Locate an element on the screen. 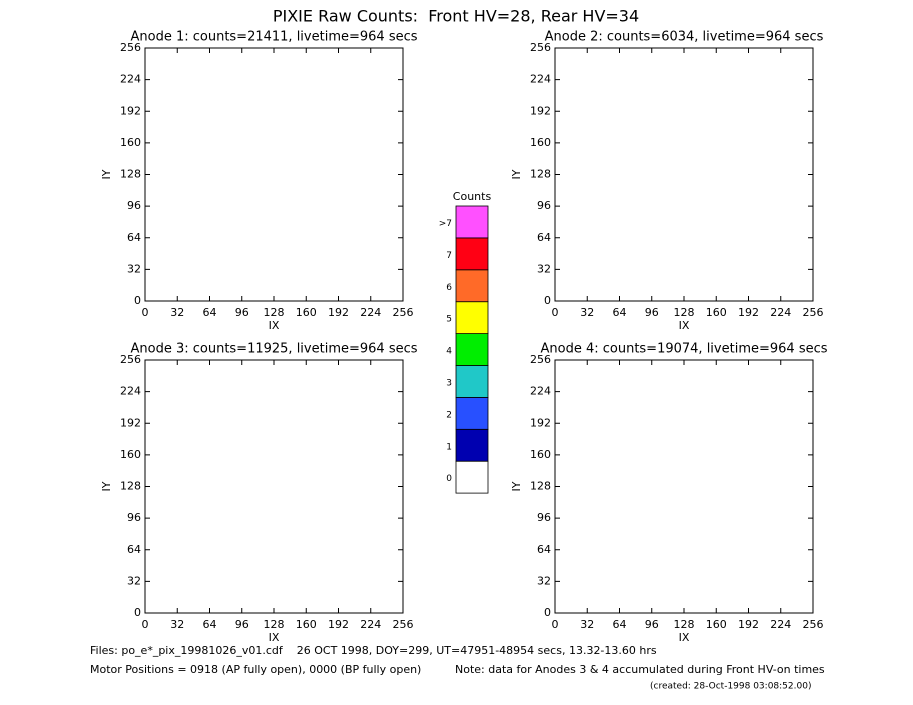  colorbar-label: 3 is located at coordinates (449, 384).